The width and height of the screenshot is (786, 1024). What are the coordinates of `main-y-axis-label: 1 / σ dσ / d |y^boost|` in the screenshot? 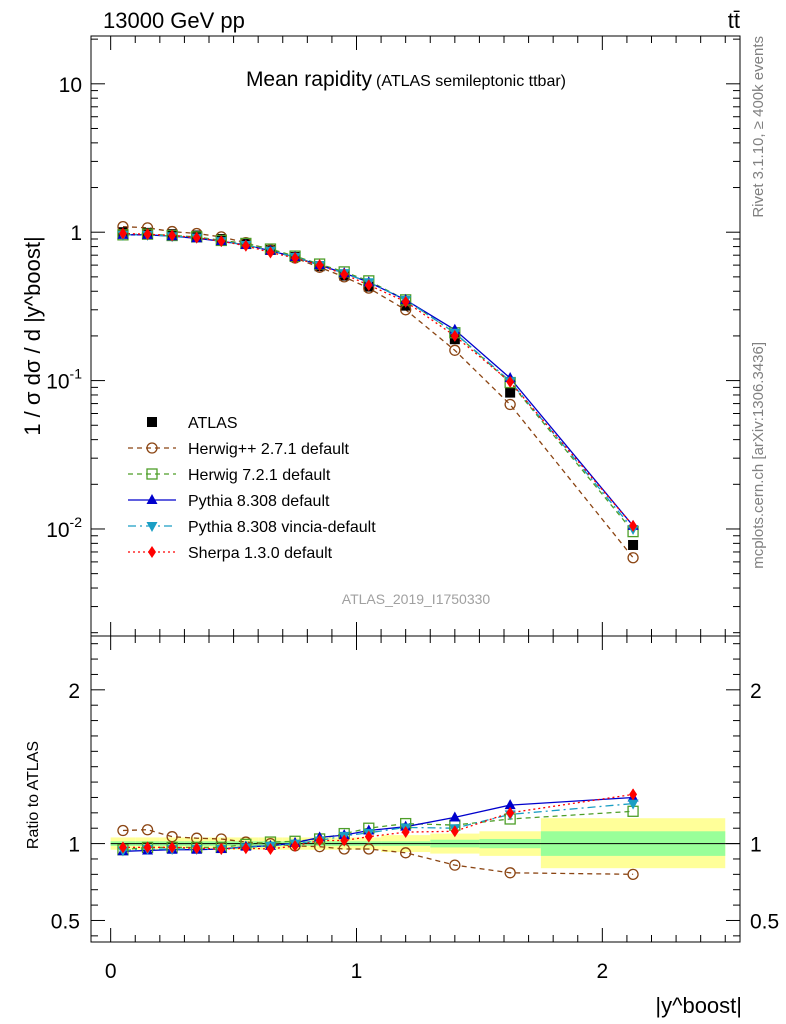 It's located at (32, 335).